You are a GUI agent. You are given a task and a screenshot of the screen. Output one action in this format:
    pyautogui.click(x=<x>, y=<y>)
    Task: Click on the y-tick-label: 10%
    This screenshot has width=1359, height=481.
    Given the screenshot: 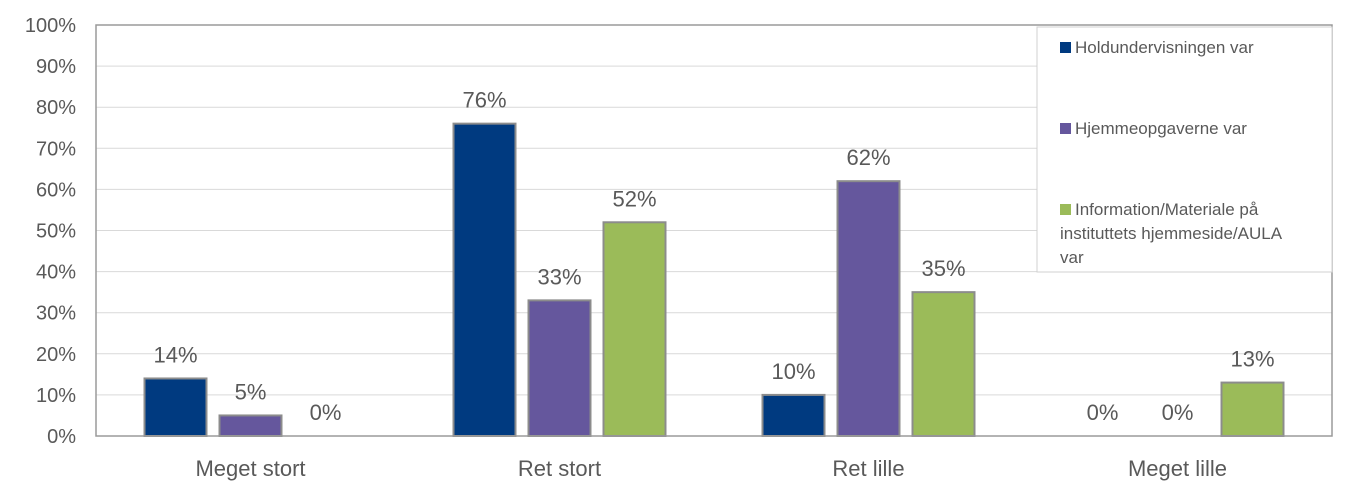 What is the action you would take?
    pyautogui.click(x=56, y=396)
    